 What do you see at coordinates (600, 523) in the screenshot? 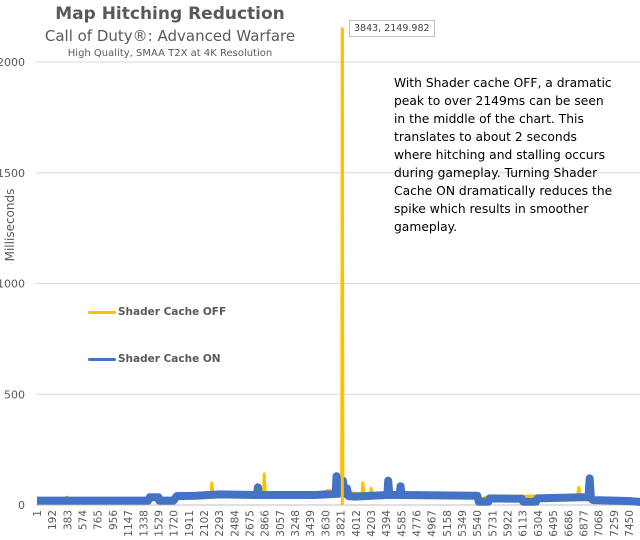
I see `x-tick-label: 7068` at bounding box center [600, 523].